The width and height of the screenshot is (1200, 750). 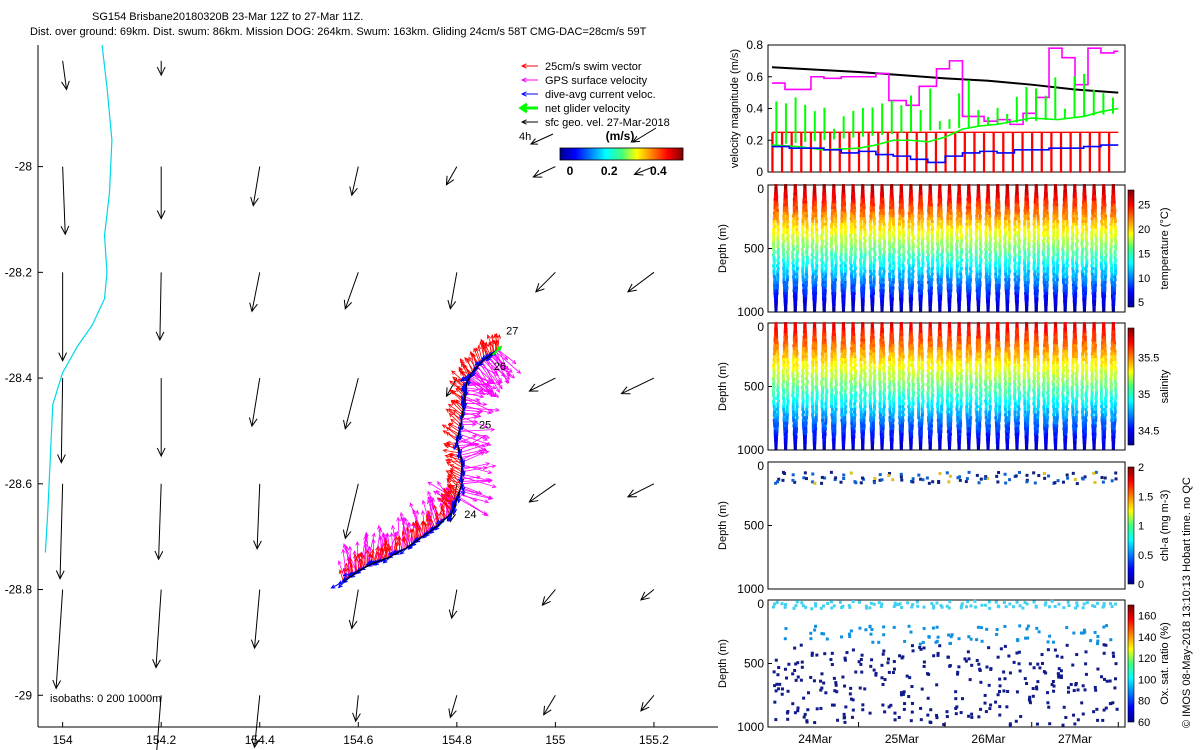 I want to click on gps-velocity-arrow, so click(x=472, y=443).